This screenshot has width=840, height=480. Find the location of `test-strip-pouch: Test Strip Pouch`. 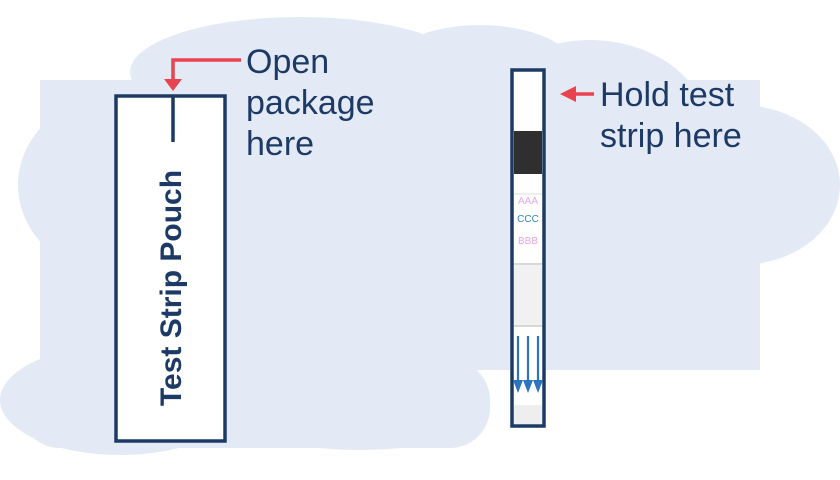

test-strip-pouch: Test Strip Pouch is located at coordinates (170, 268).